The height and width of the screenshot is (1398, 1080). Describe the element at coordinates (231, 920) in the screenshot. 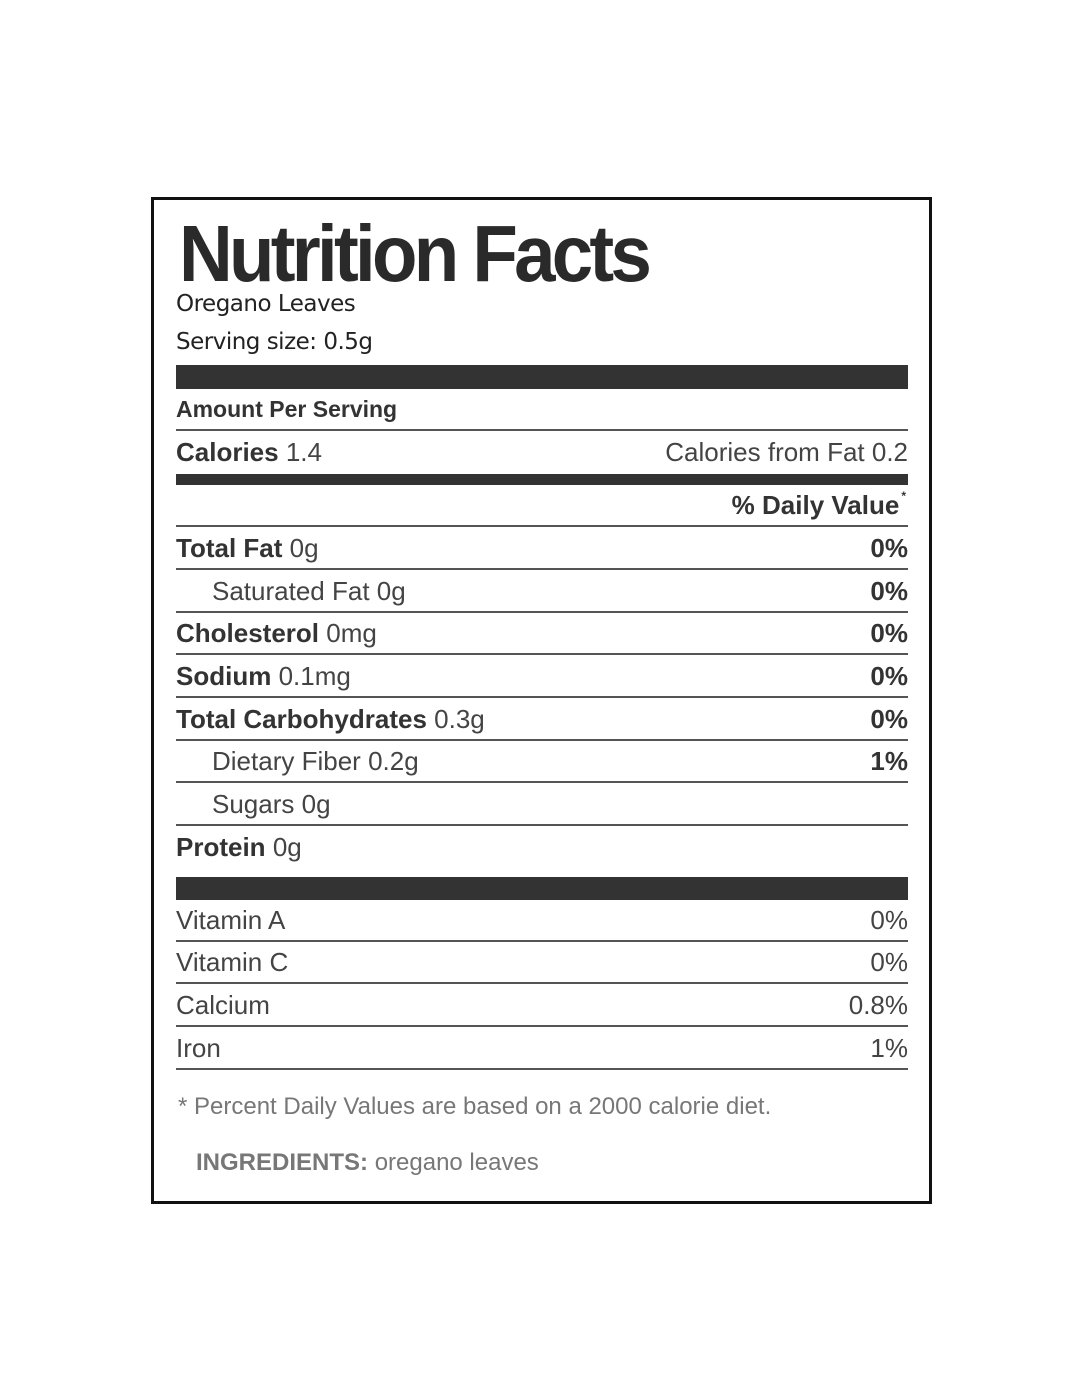

I see `vitamin-label: Vitamin A` at that location.